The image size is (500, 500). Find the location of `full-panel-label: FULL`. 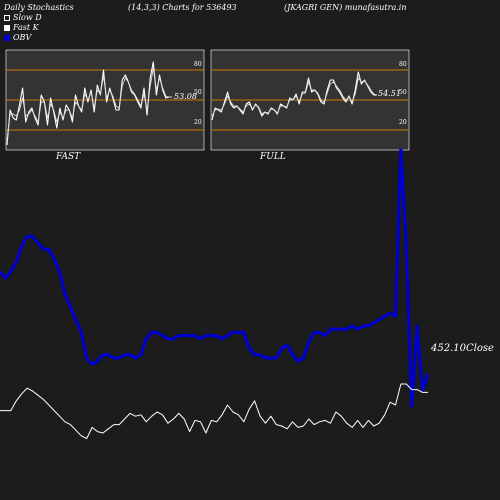

full-panel-label: FULL is located at coordinates (273, 157).